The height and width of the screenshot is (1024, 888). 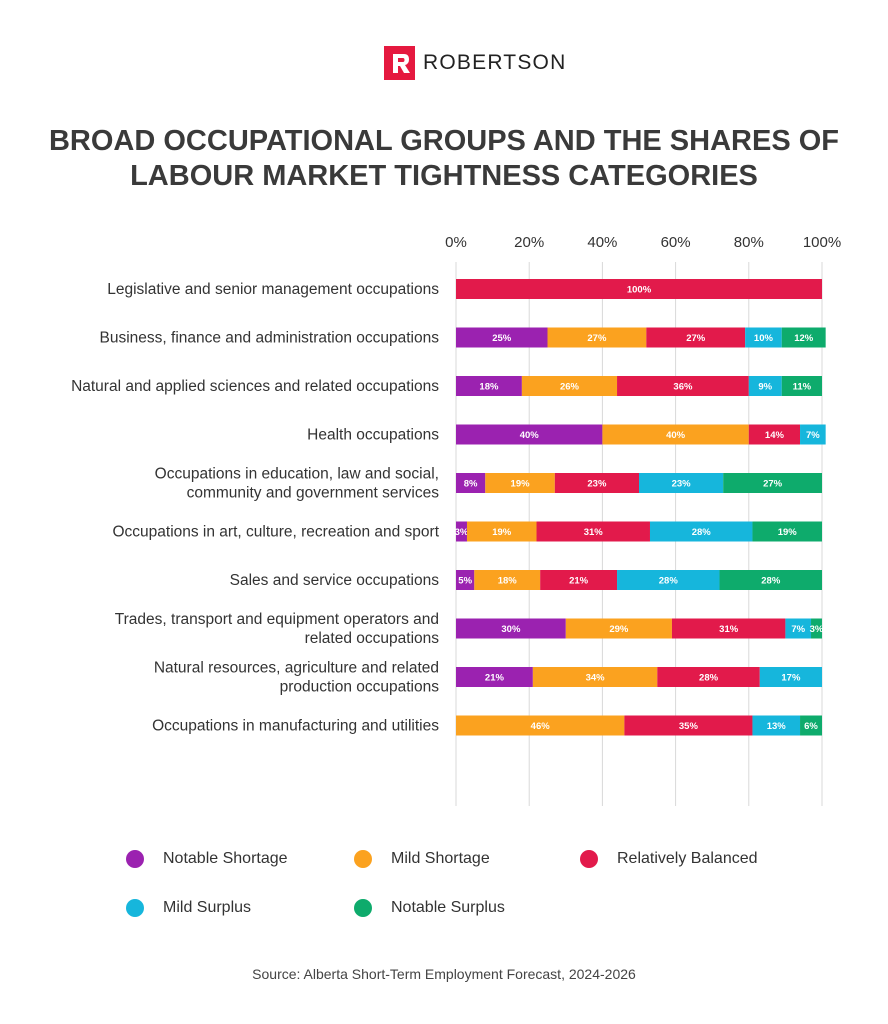 I want to click on x-tick-label: 100%, so click(x=822, y=242).